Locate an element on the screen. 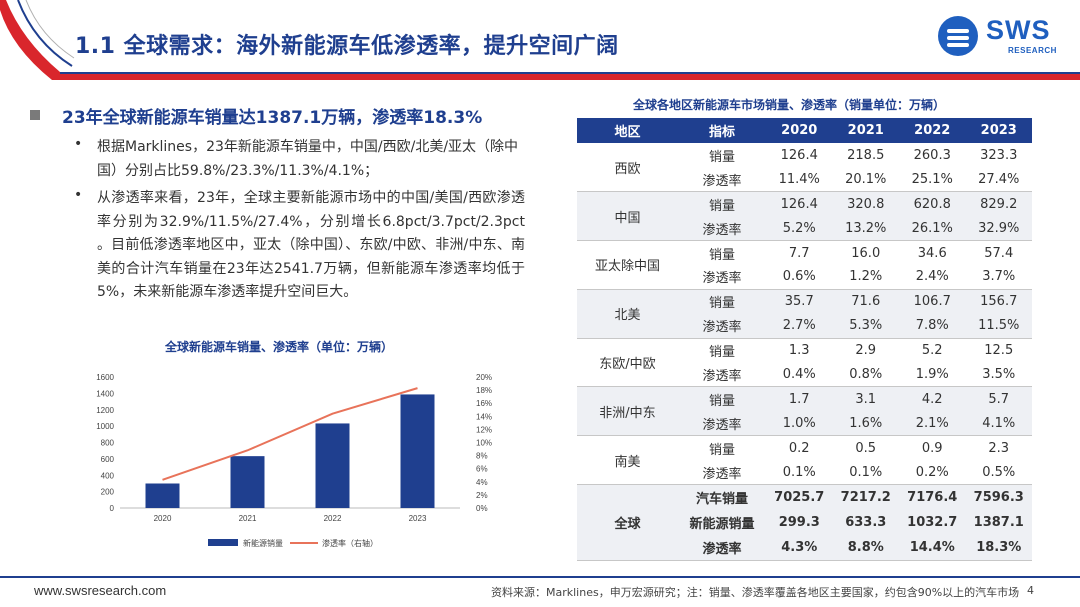 This screenshot has height=607, width=1080. footer-url-link: www.swsresearch.com is located at coordinates (100, 590).